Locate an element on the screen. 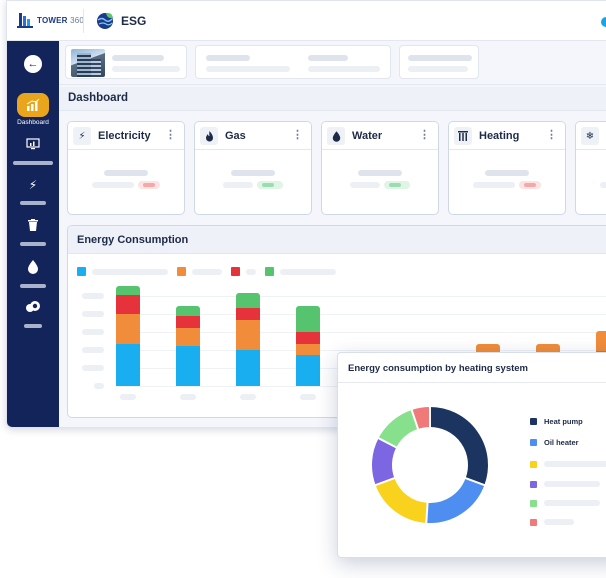  sidebar-item-label: Dashboard is located at coordinates (33, 122).